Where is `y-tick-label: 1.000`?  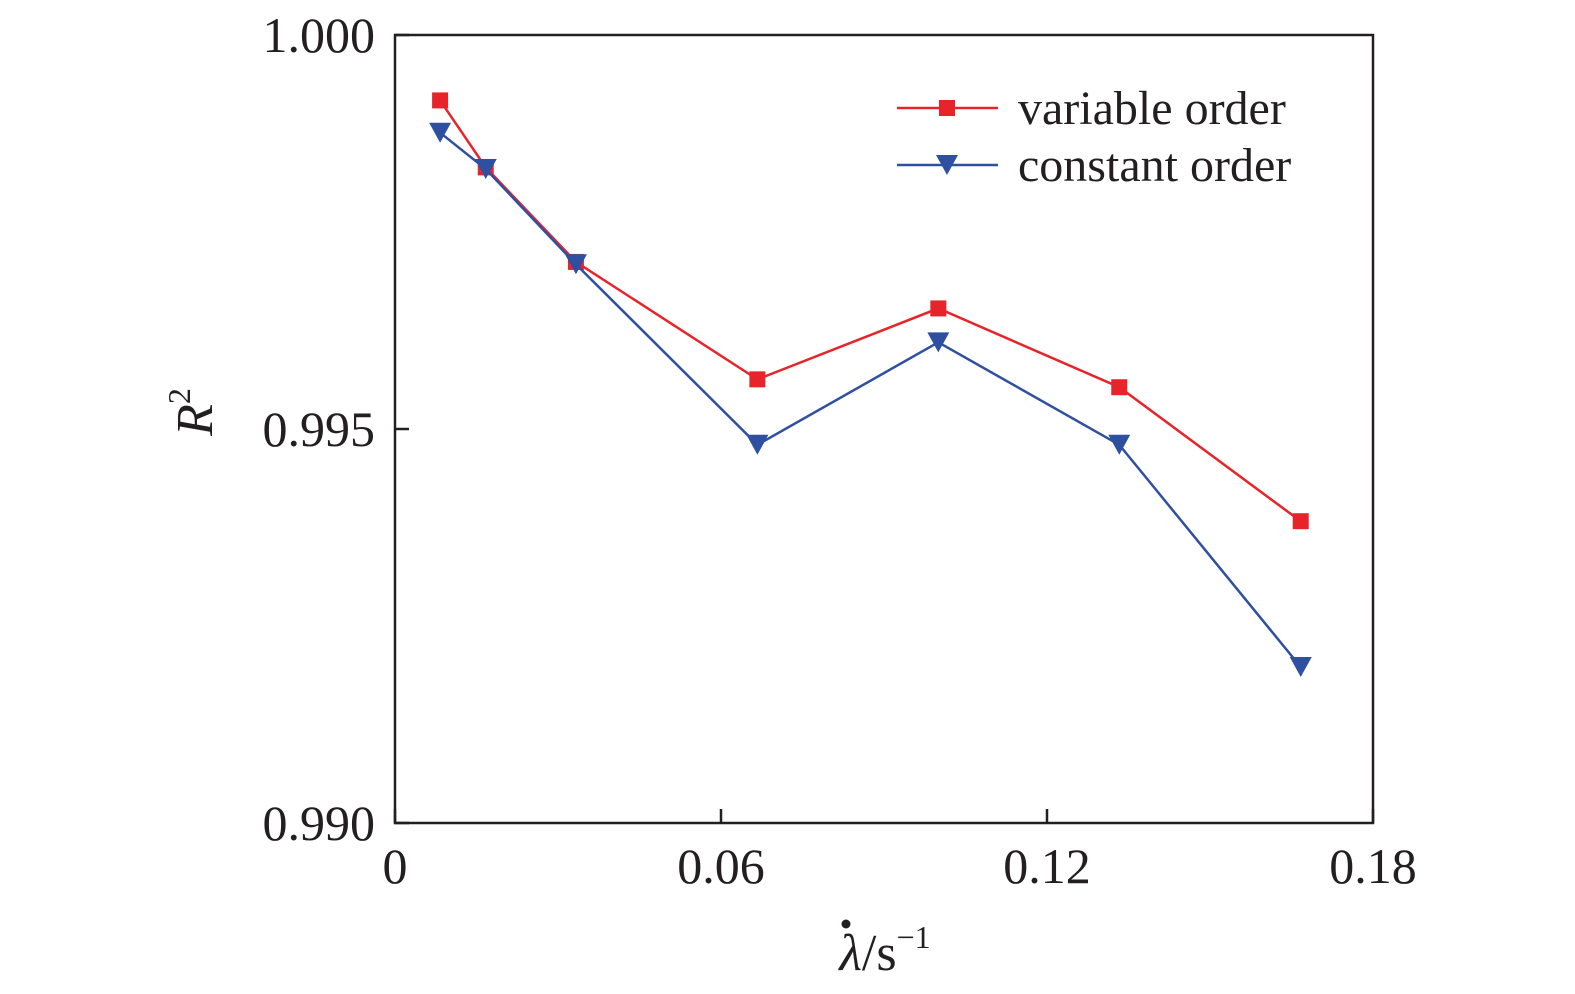
y-tick-label: 1.000 is located at coordinates (319, 35).